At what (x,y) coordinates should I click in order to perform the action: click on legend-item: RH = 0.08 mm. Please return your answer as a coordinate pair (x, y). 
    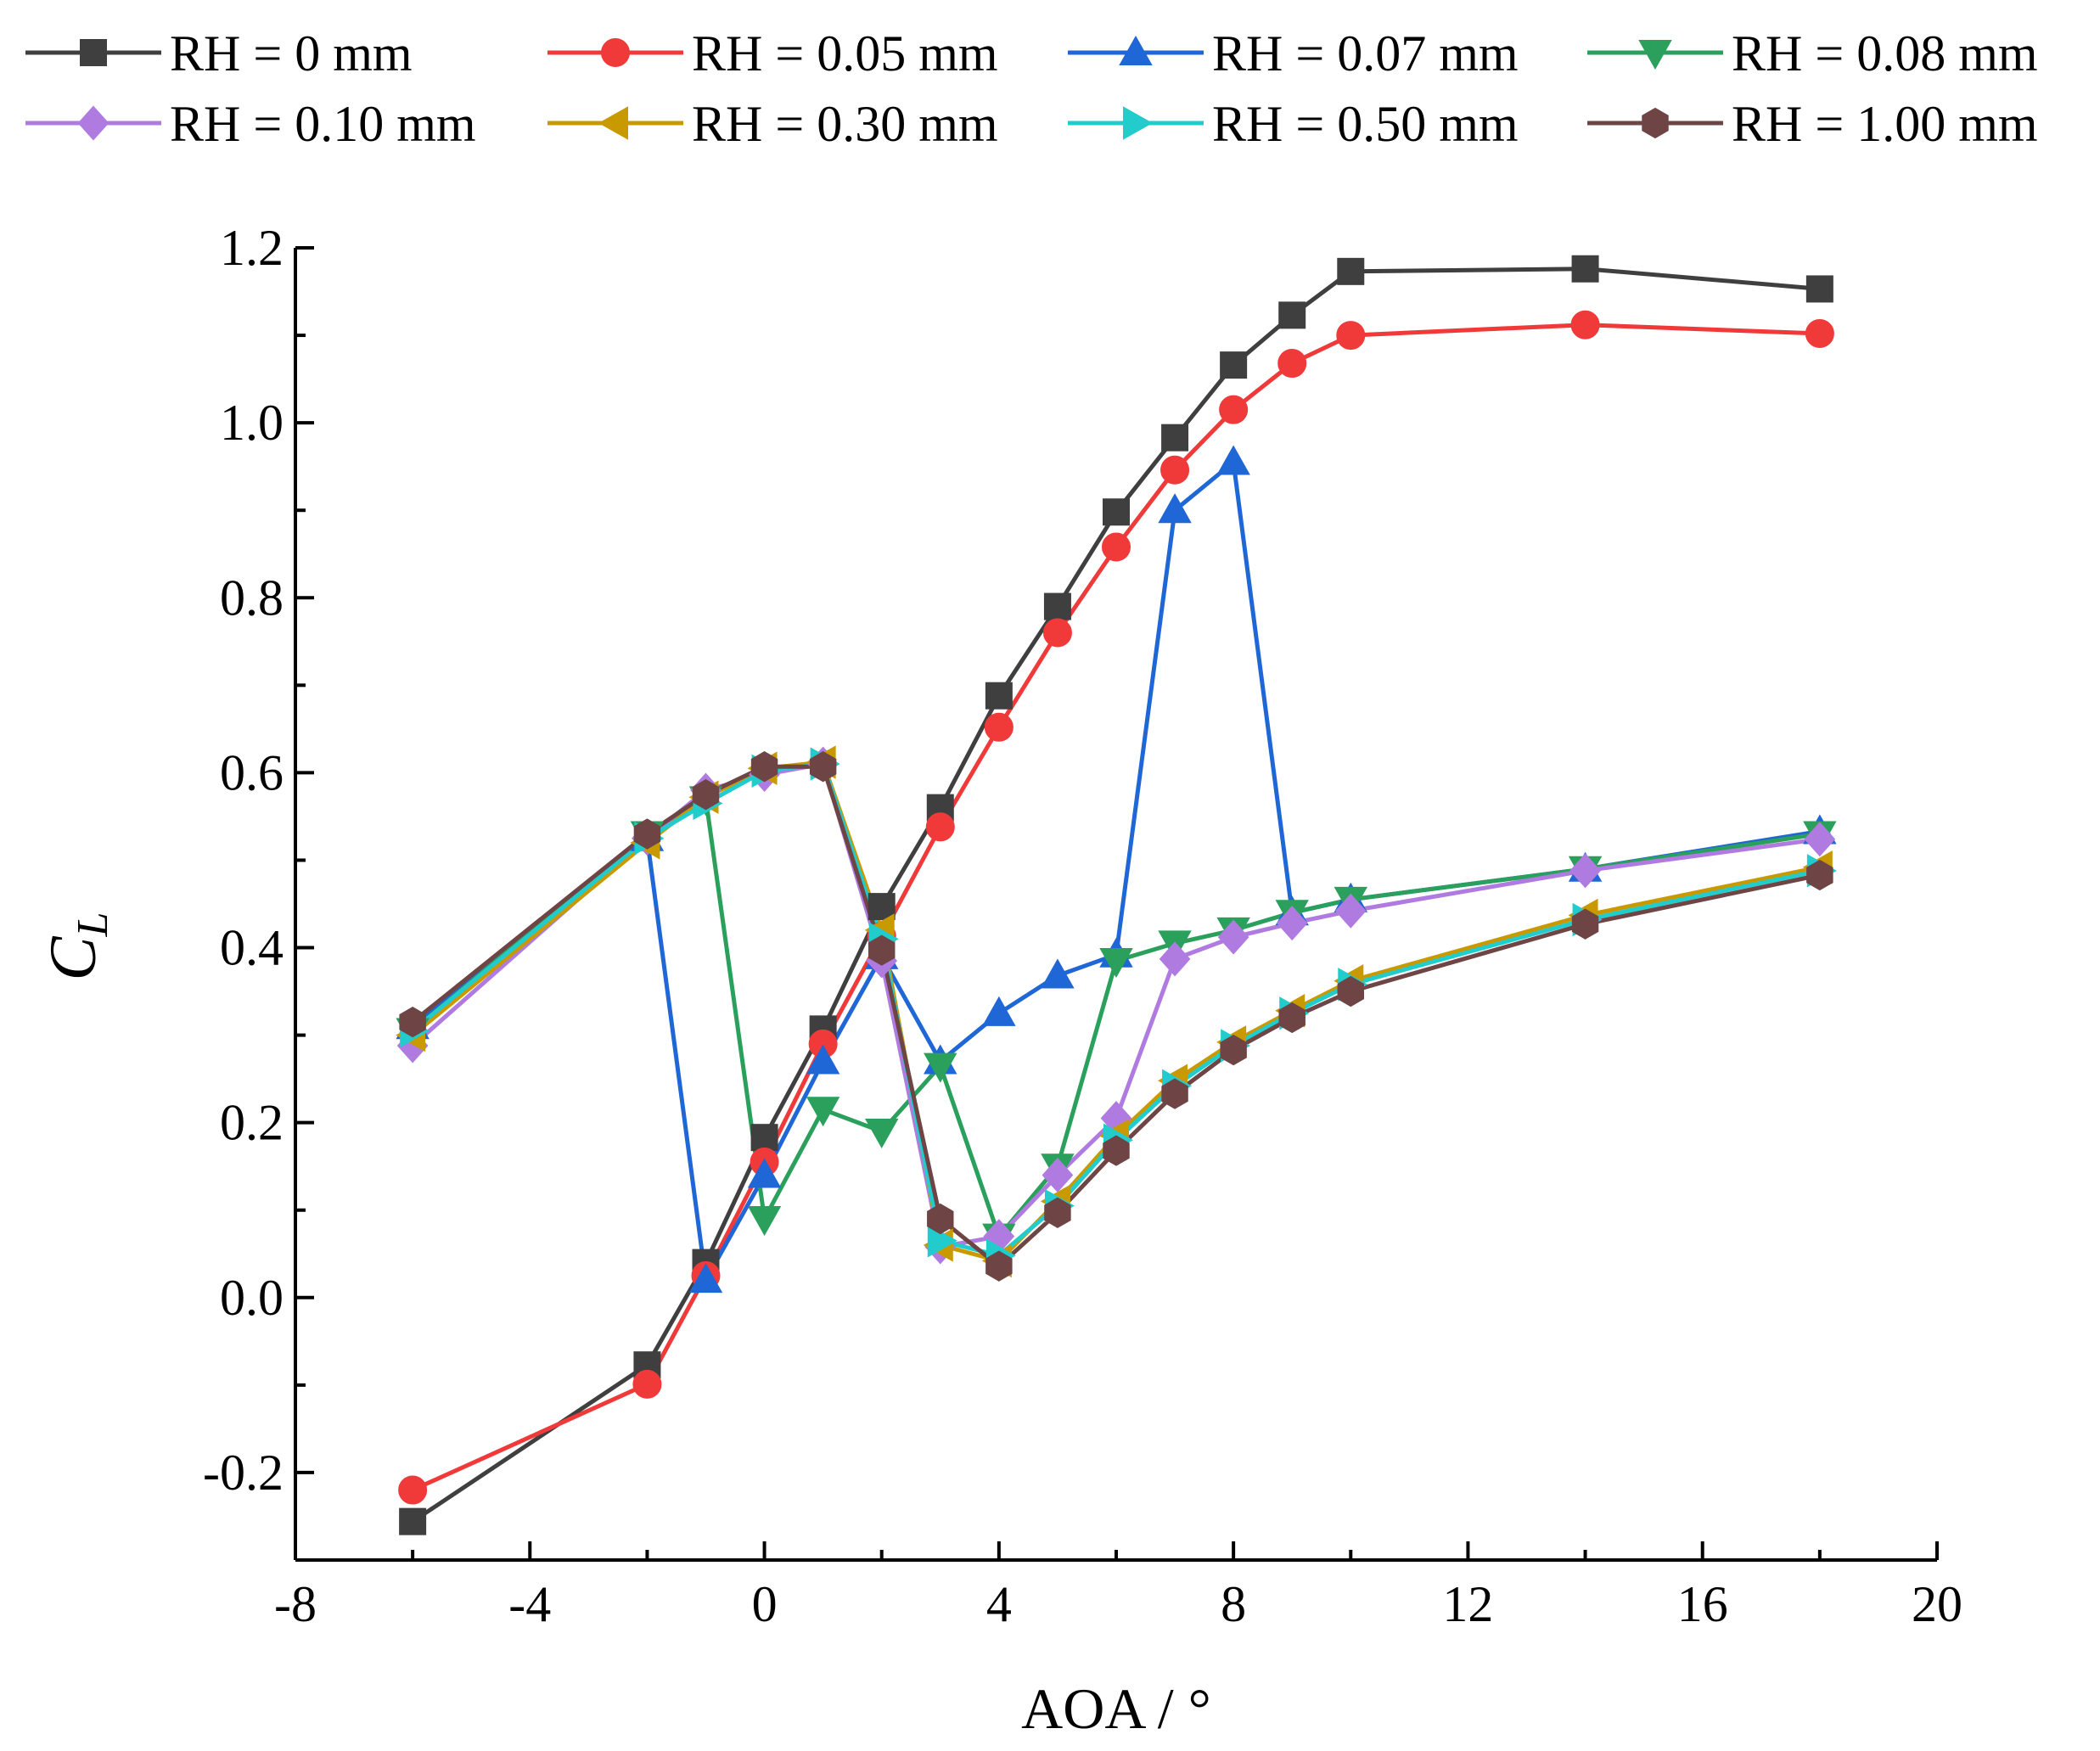
    Looking at the image, I should click on (1812, 53).